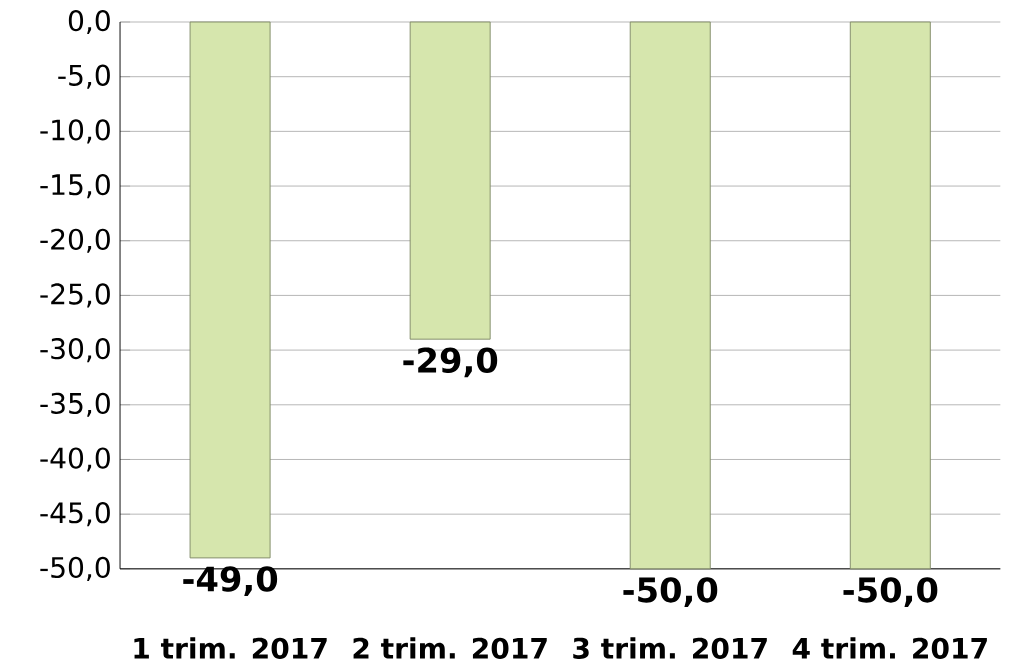 The height and width of the screenshot is (669, 1017). What do you see at coordinates (89, 22) in the screenshot?
I see `y-tick-label: 0,0` at bounding box center [89, 22].